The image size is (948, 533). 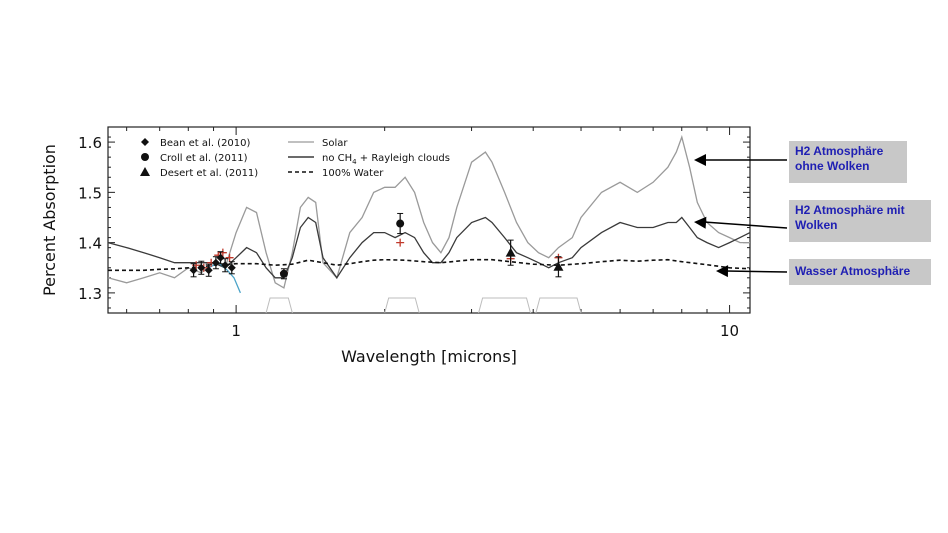 I want to click on legend-symbol-triangle, so click(x=145, y=171).